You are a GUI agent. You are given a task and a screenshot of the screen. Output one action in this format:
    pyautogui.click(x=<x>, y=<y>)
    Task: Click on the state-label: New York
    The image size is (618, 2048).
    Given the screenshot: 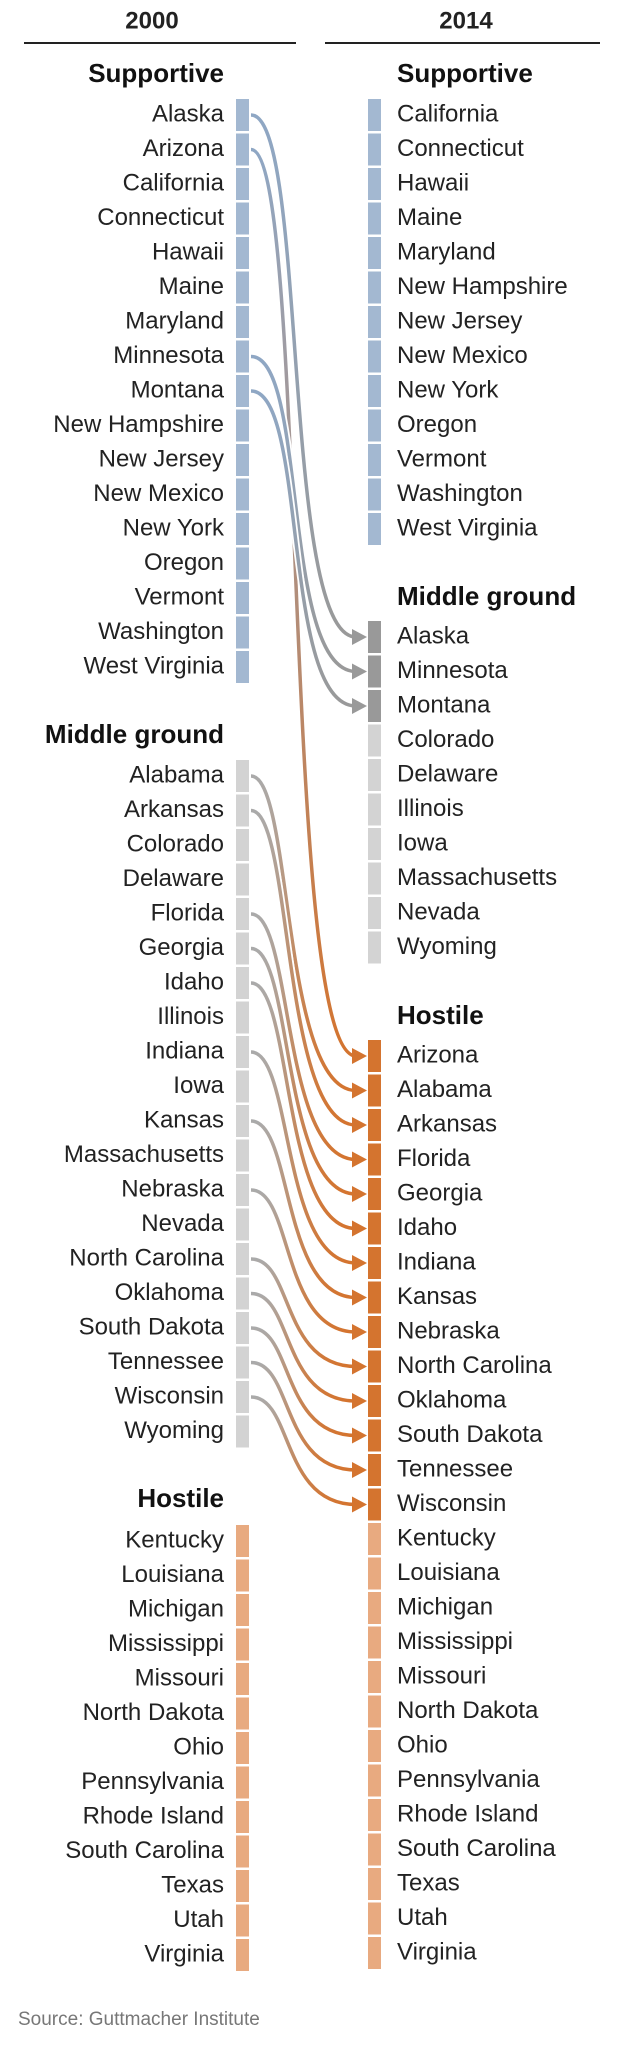 What is the action you would take?
    pyautogui.click(x=174, y=527)
    